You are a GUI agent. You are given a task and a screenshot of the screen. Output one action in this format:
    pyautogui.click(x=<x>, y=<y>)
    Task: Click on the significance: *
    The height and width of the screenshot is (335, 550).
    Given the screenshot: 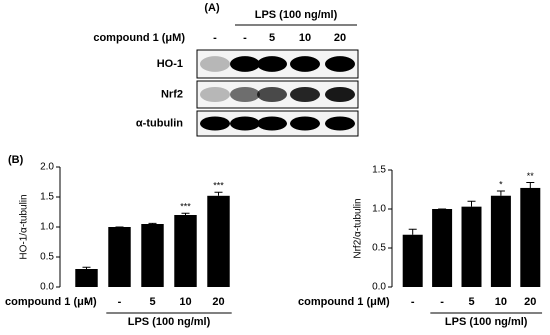 What is the action you would take?
    pyautogui.click(x=501, y=184)
    